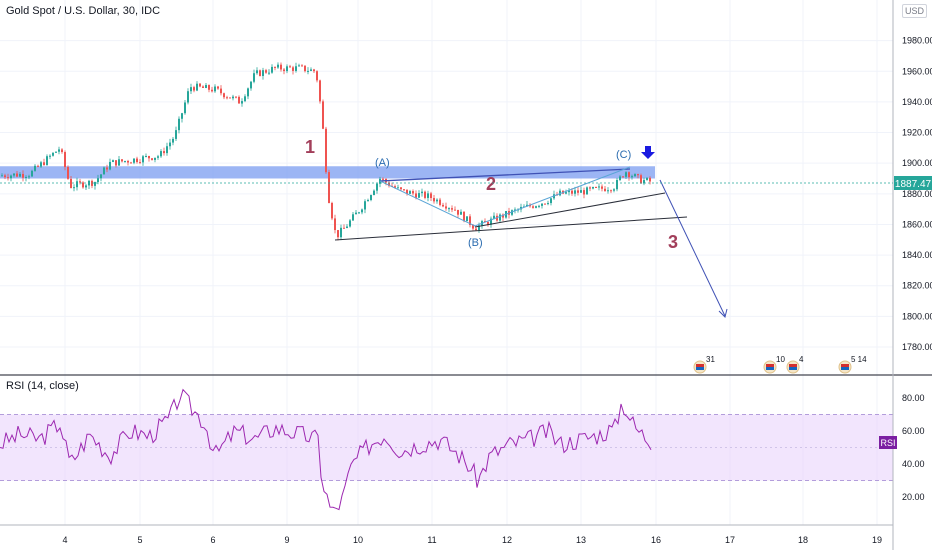 The height and width of the screenshot is (555, 932). I want to click on event-marker: 4, so click(795, 364).